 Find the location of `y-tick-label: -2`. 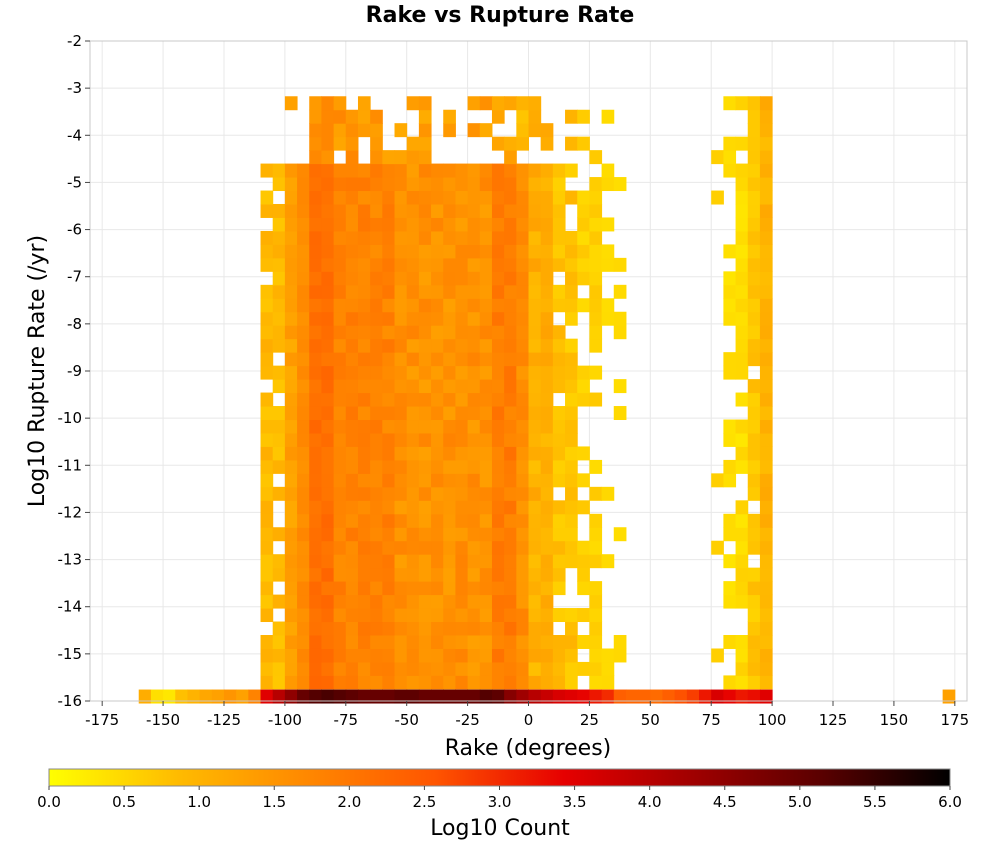

y-tick-label: -2 is located at coordinates (74, 41).